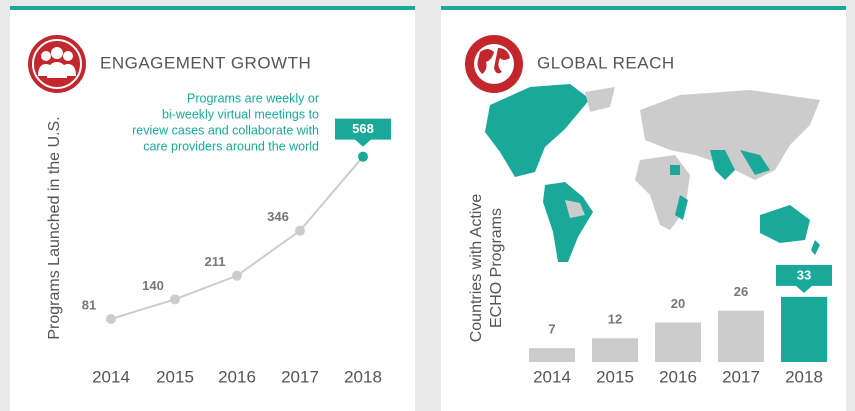 The height and width of the screenshot is (411, 855). Describe the element at coordinates (496, 268) in the screenshot. I see `y-axis-label: ECHO Programs` at that location.